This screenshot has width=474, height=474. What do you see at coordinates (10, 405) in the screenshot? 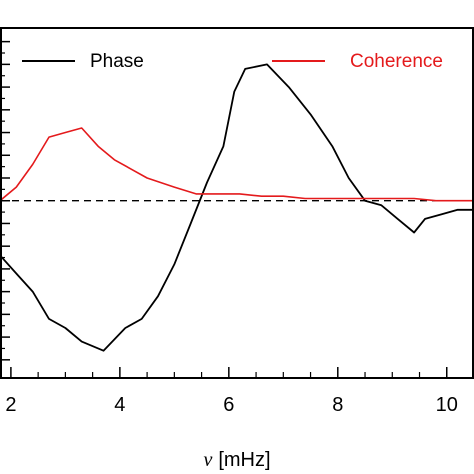
I see `x-tick-label: 2` at bounding box center [10, 405].